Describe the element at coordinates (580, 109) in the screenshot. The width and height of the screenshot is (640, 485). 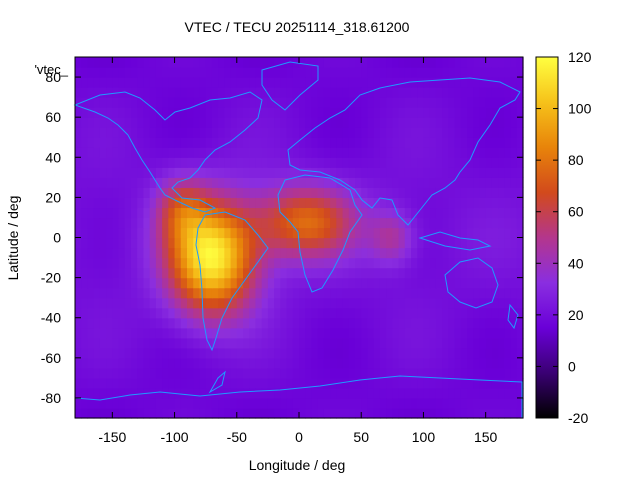
I see `colorbar-tick-label: 100` at that location.